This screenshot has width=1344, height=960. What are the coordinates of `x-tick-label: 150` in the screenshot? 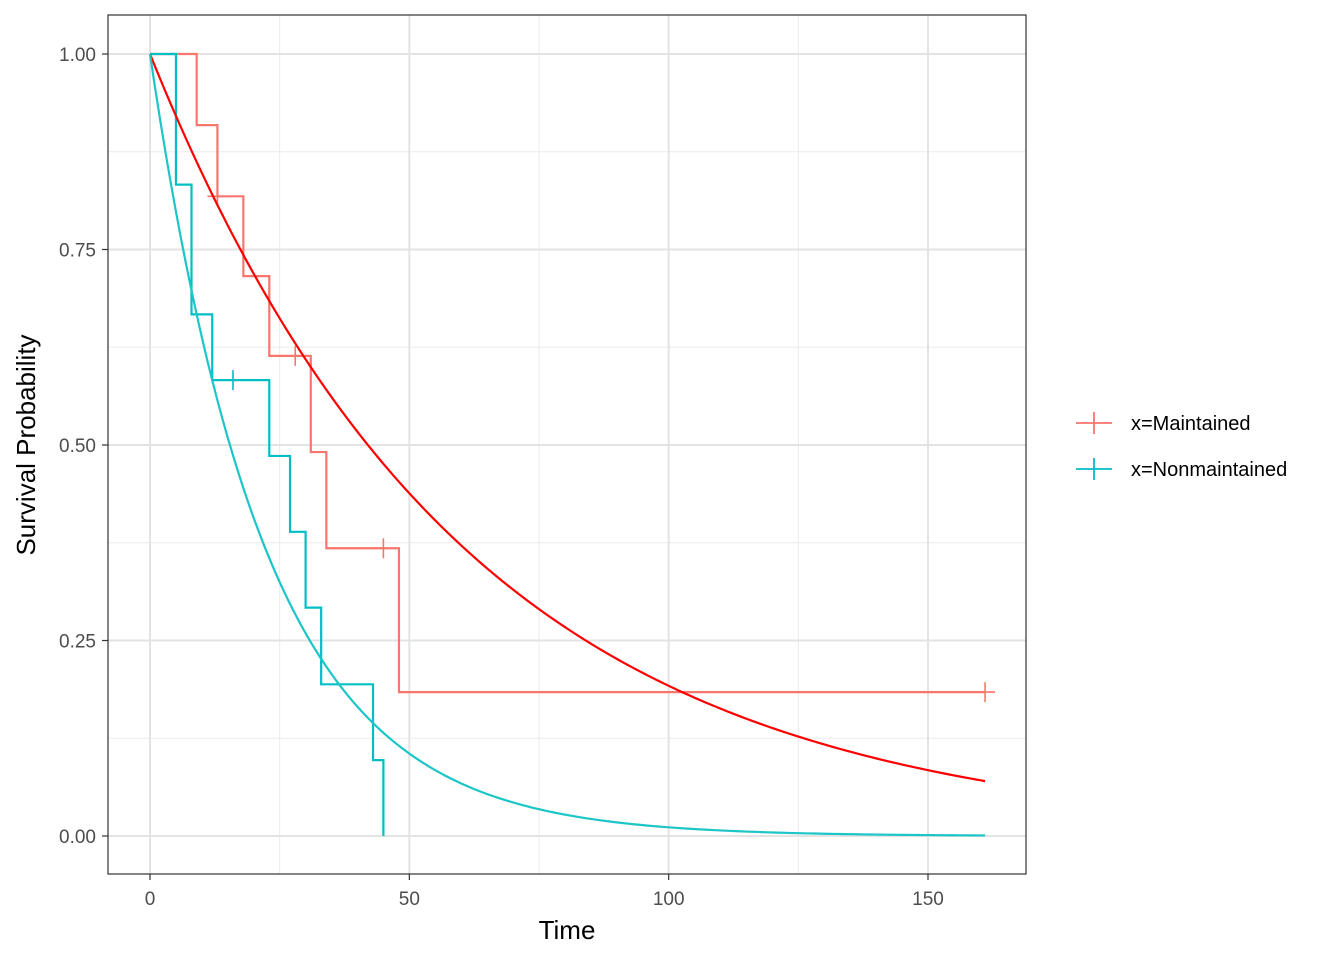 It's located at (928, 899).